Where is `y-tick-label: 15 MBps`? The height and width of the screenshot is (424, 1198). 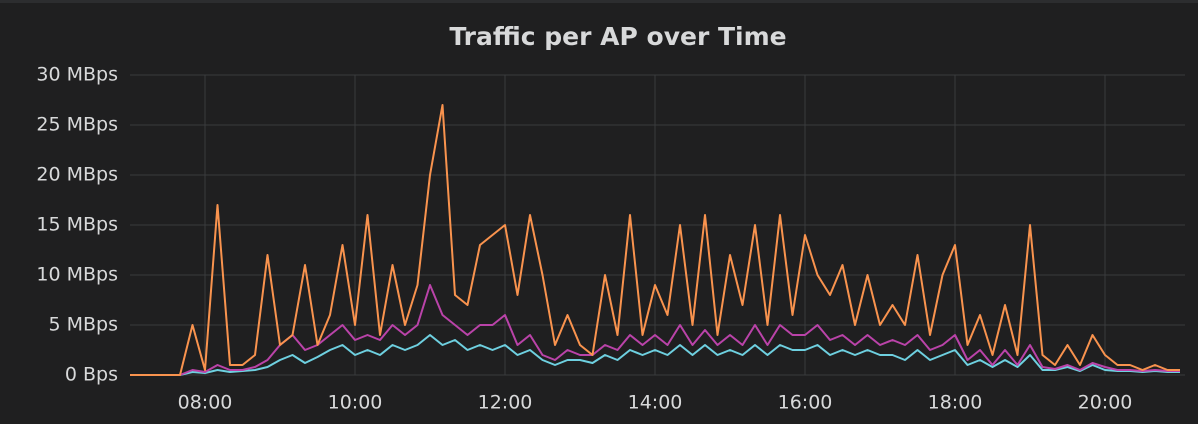
y-tick-label: 15 MBps is located at coordinates (77, 225).